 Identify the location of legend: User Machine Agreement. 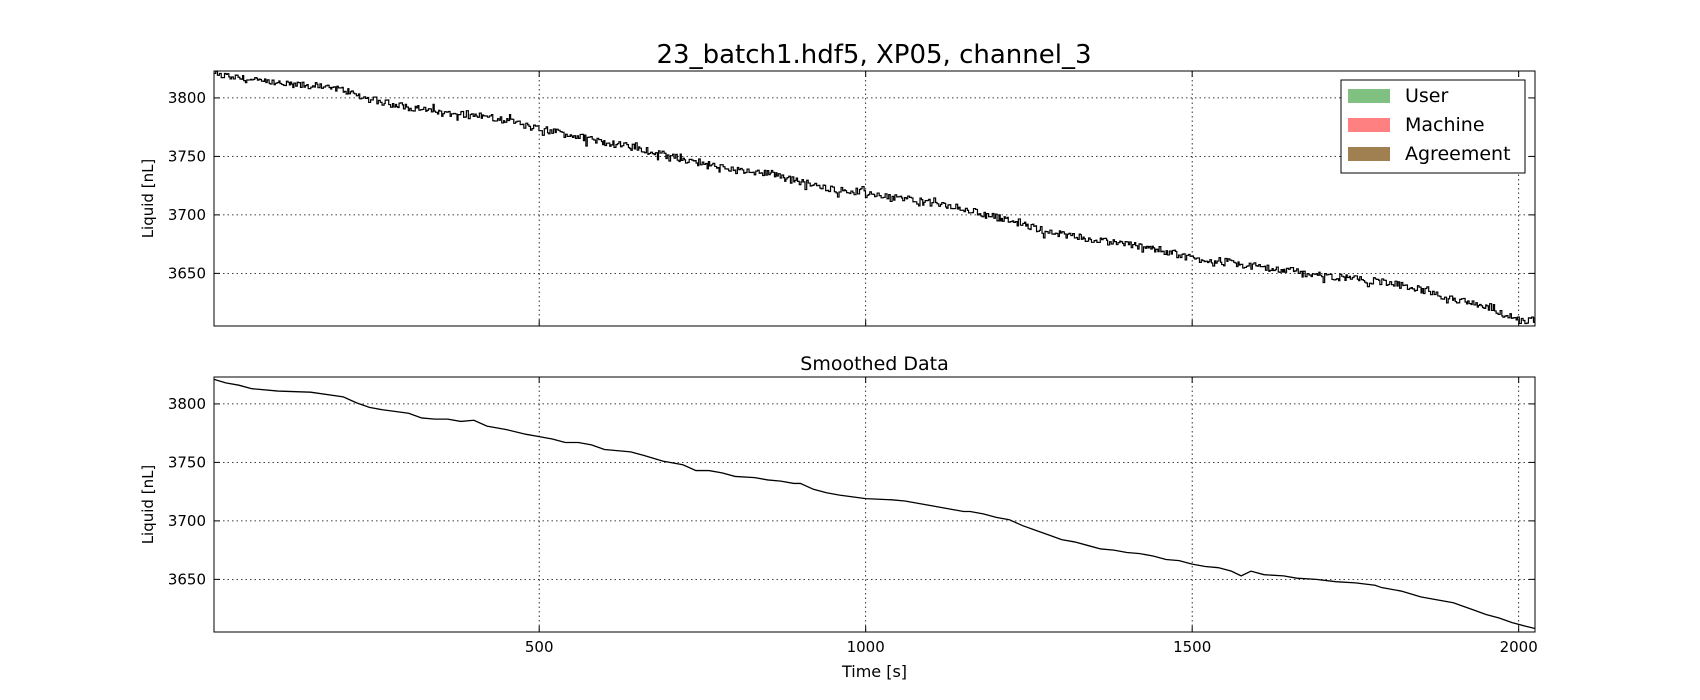
(1433, 126).